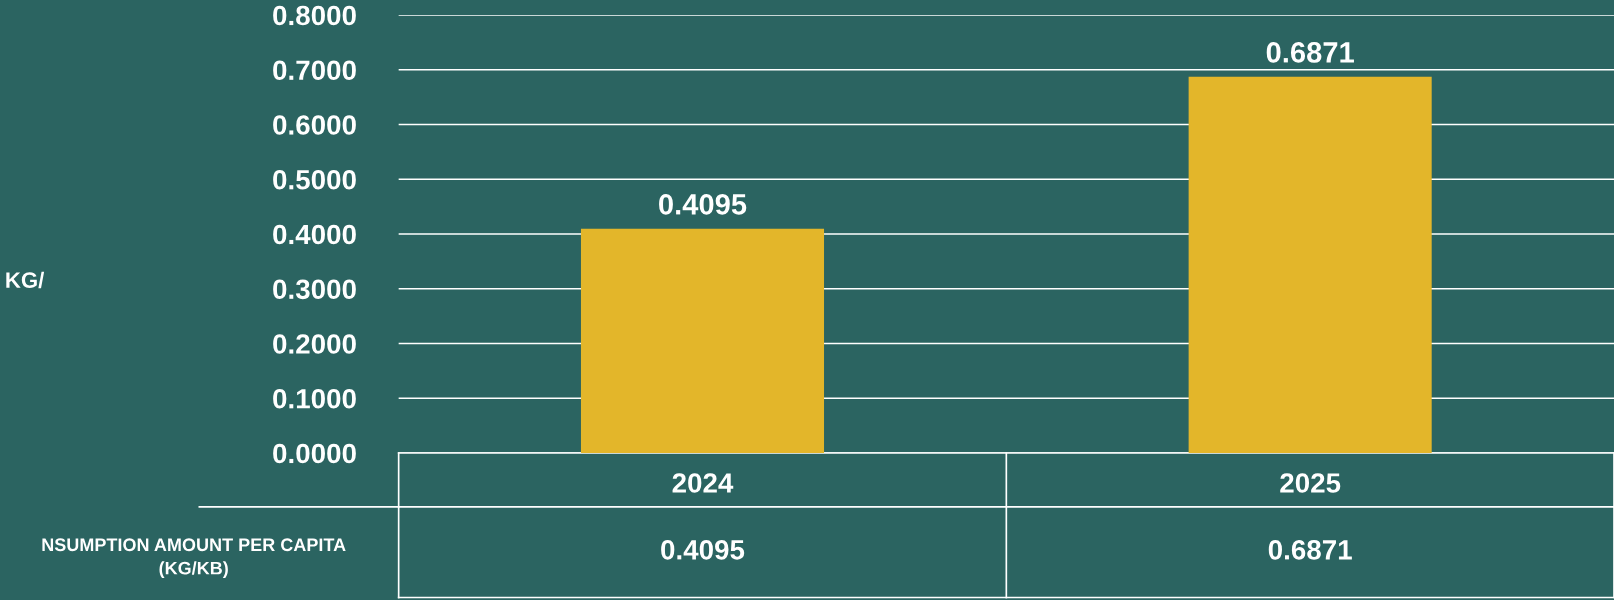  I want to click on y-tick-label: 0.8000, so click(314, 15).